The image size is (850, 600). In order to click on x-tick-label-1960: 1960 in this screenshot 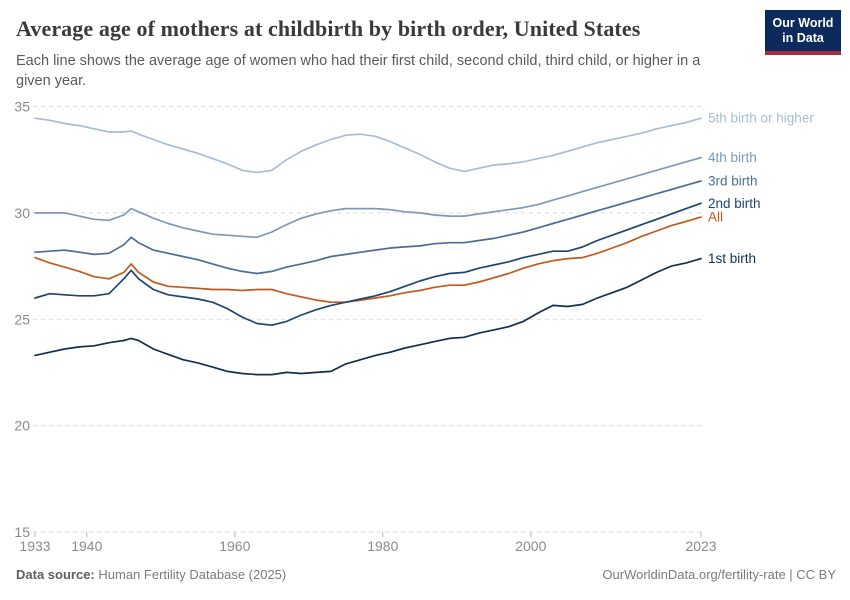, I will do `click(234, 546)`.